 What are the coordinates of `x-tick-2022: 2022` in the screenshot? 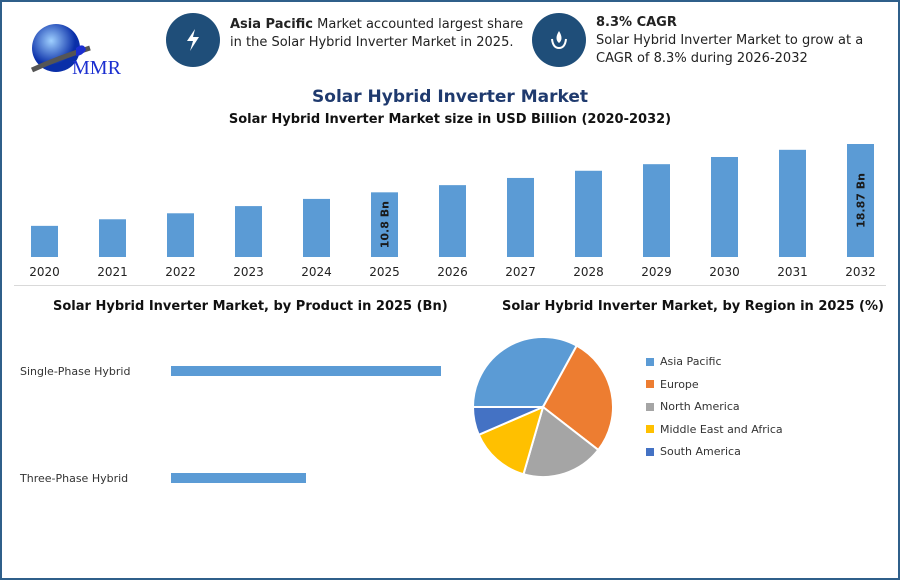 It's located at (180, 272).